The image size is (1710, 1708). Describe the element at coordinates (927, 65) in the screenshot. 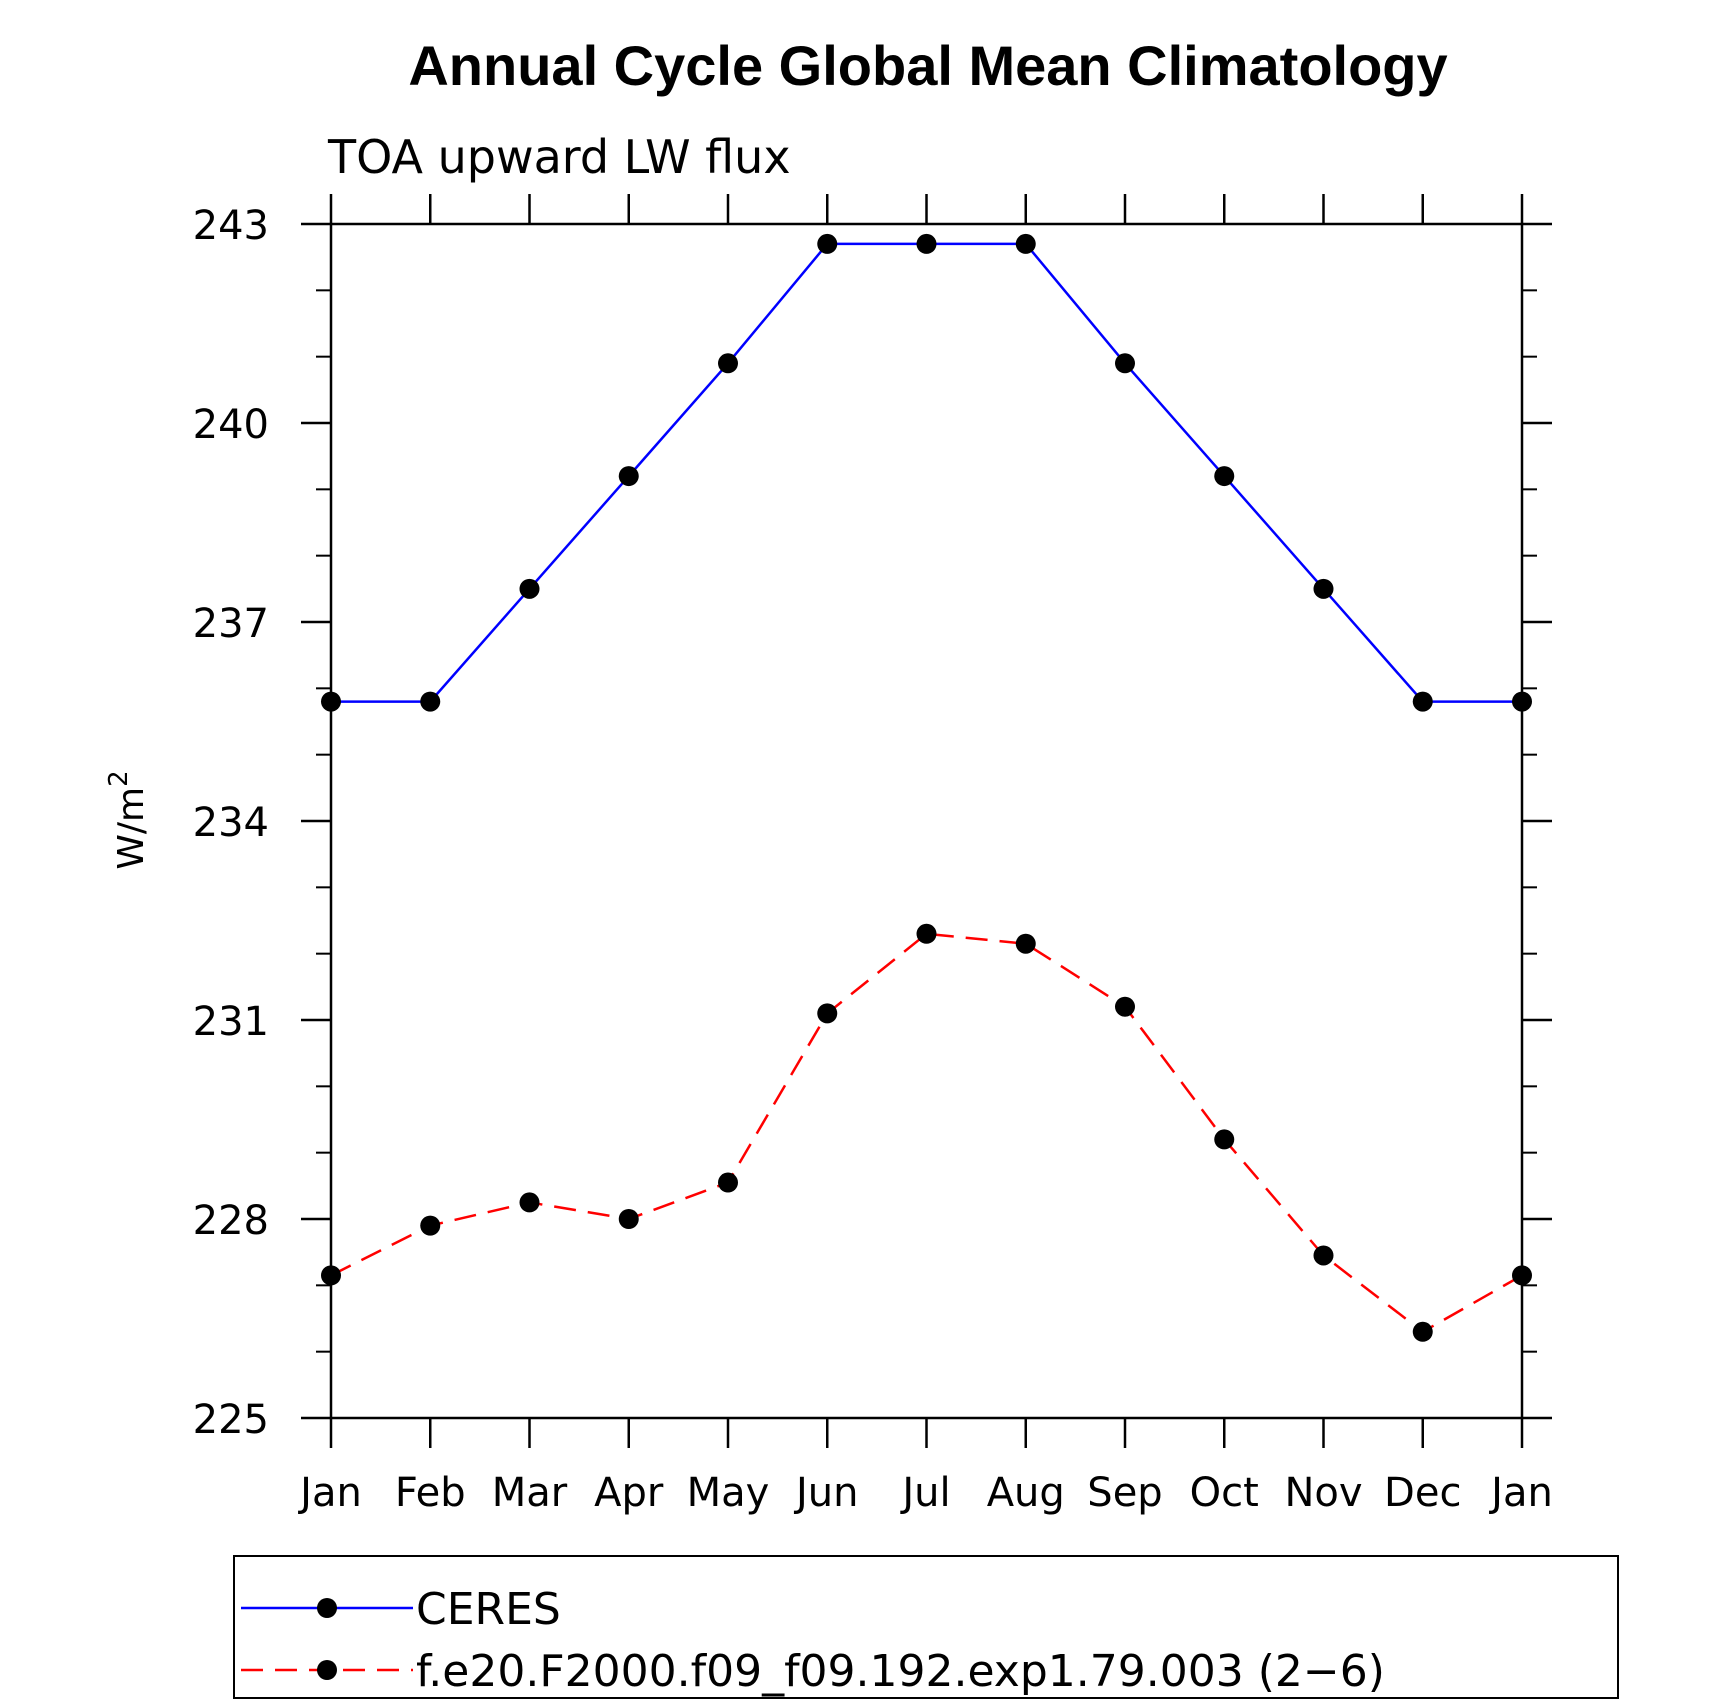

I see `chart-title: Annual Cycle Global Mean Climatology` at that location.